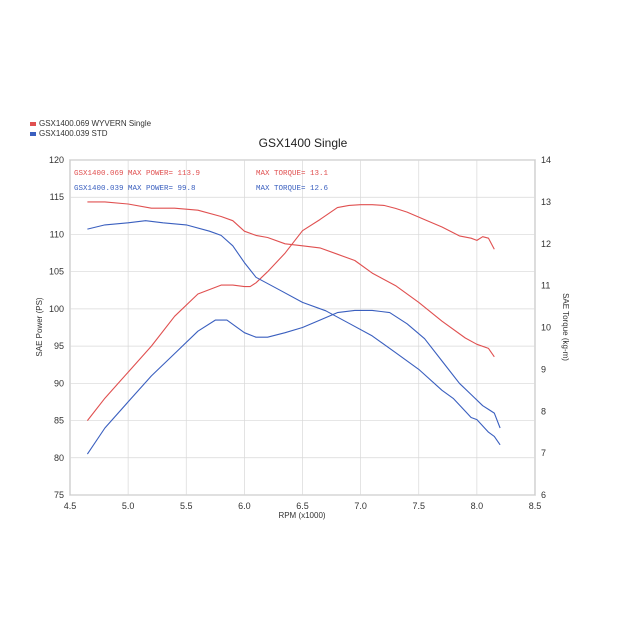 The image size is (640, 640). Describe the element at coordinates (39, 326) in the screenshot. I see `y-left-axis-label: SAE Power (PS)` at that location.